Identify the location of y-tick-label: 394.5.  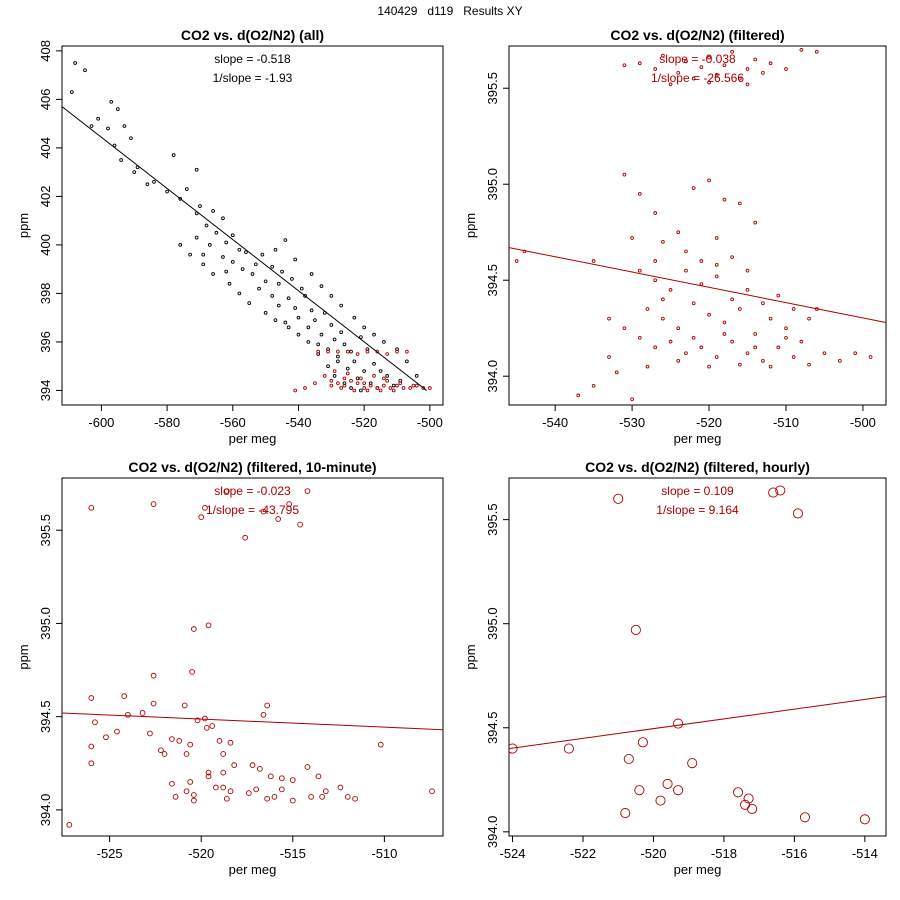
(492, 727).